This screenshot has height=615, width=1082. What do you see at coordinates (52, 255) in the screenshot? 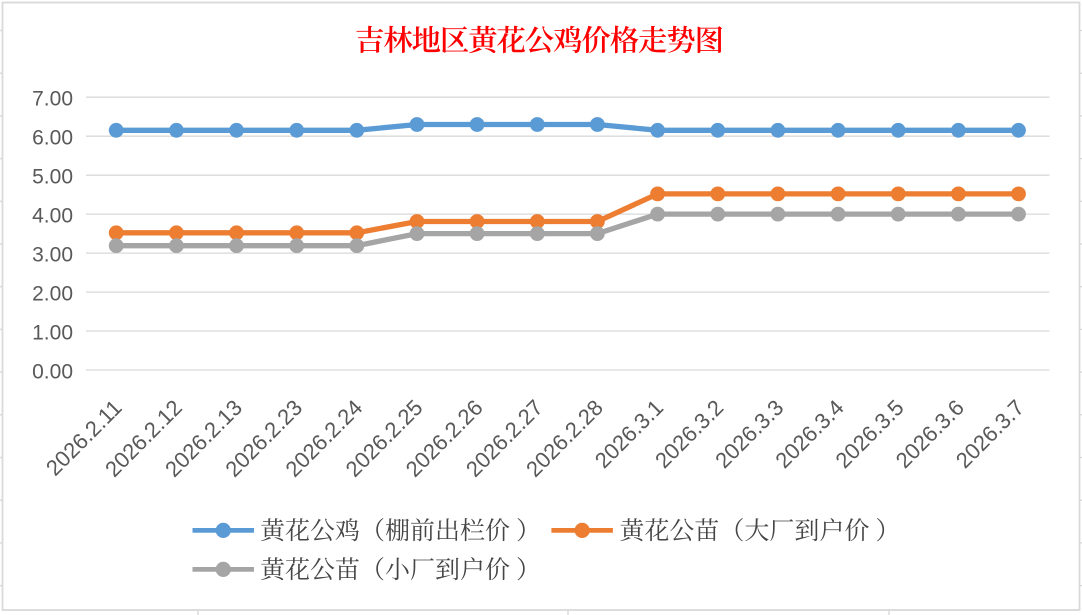
I see `svg-text: 3.00` at bounding box center [52, 255].